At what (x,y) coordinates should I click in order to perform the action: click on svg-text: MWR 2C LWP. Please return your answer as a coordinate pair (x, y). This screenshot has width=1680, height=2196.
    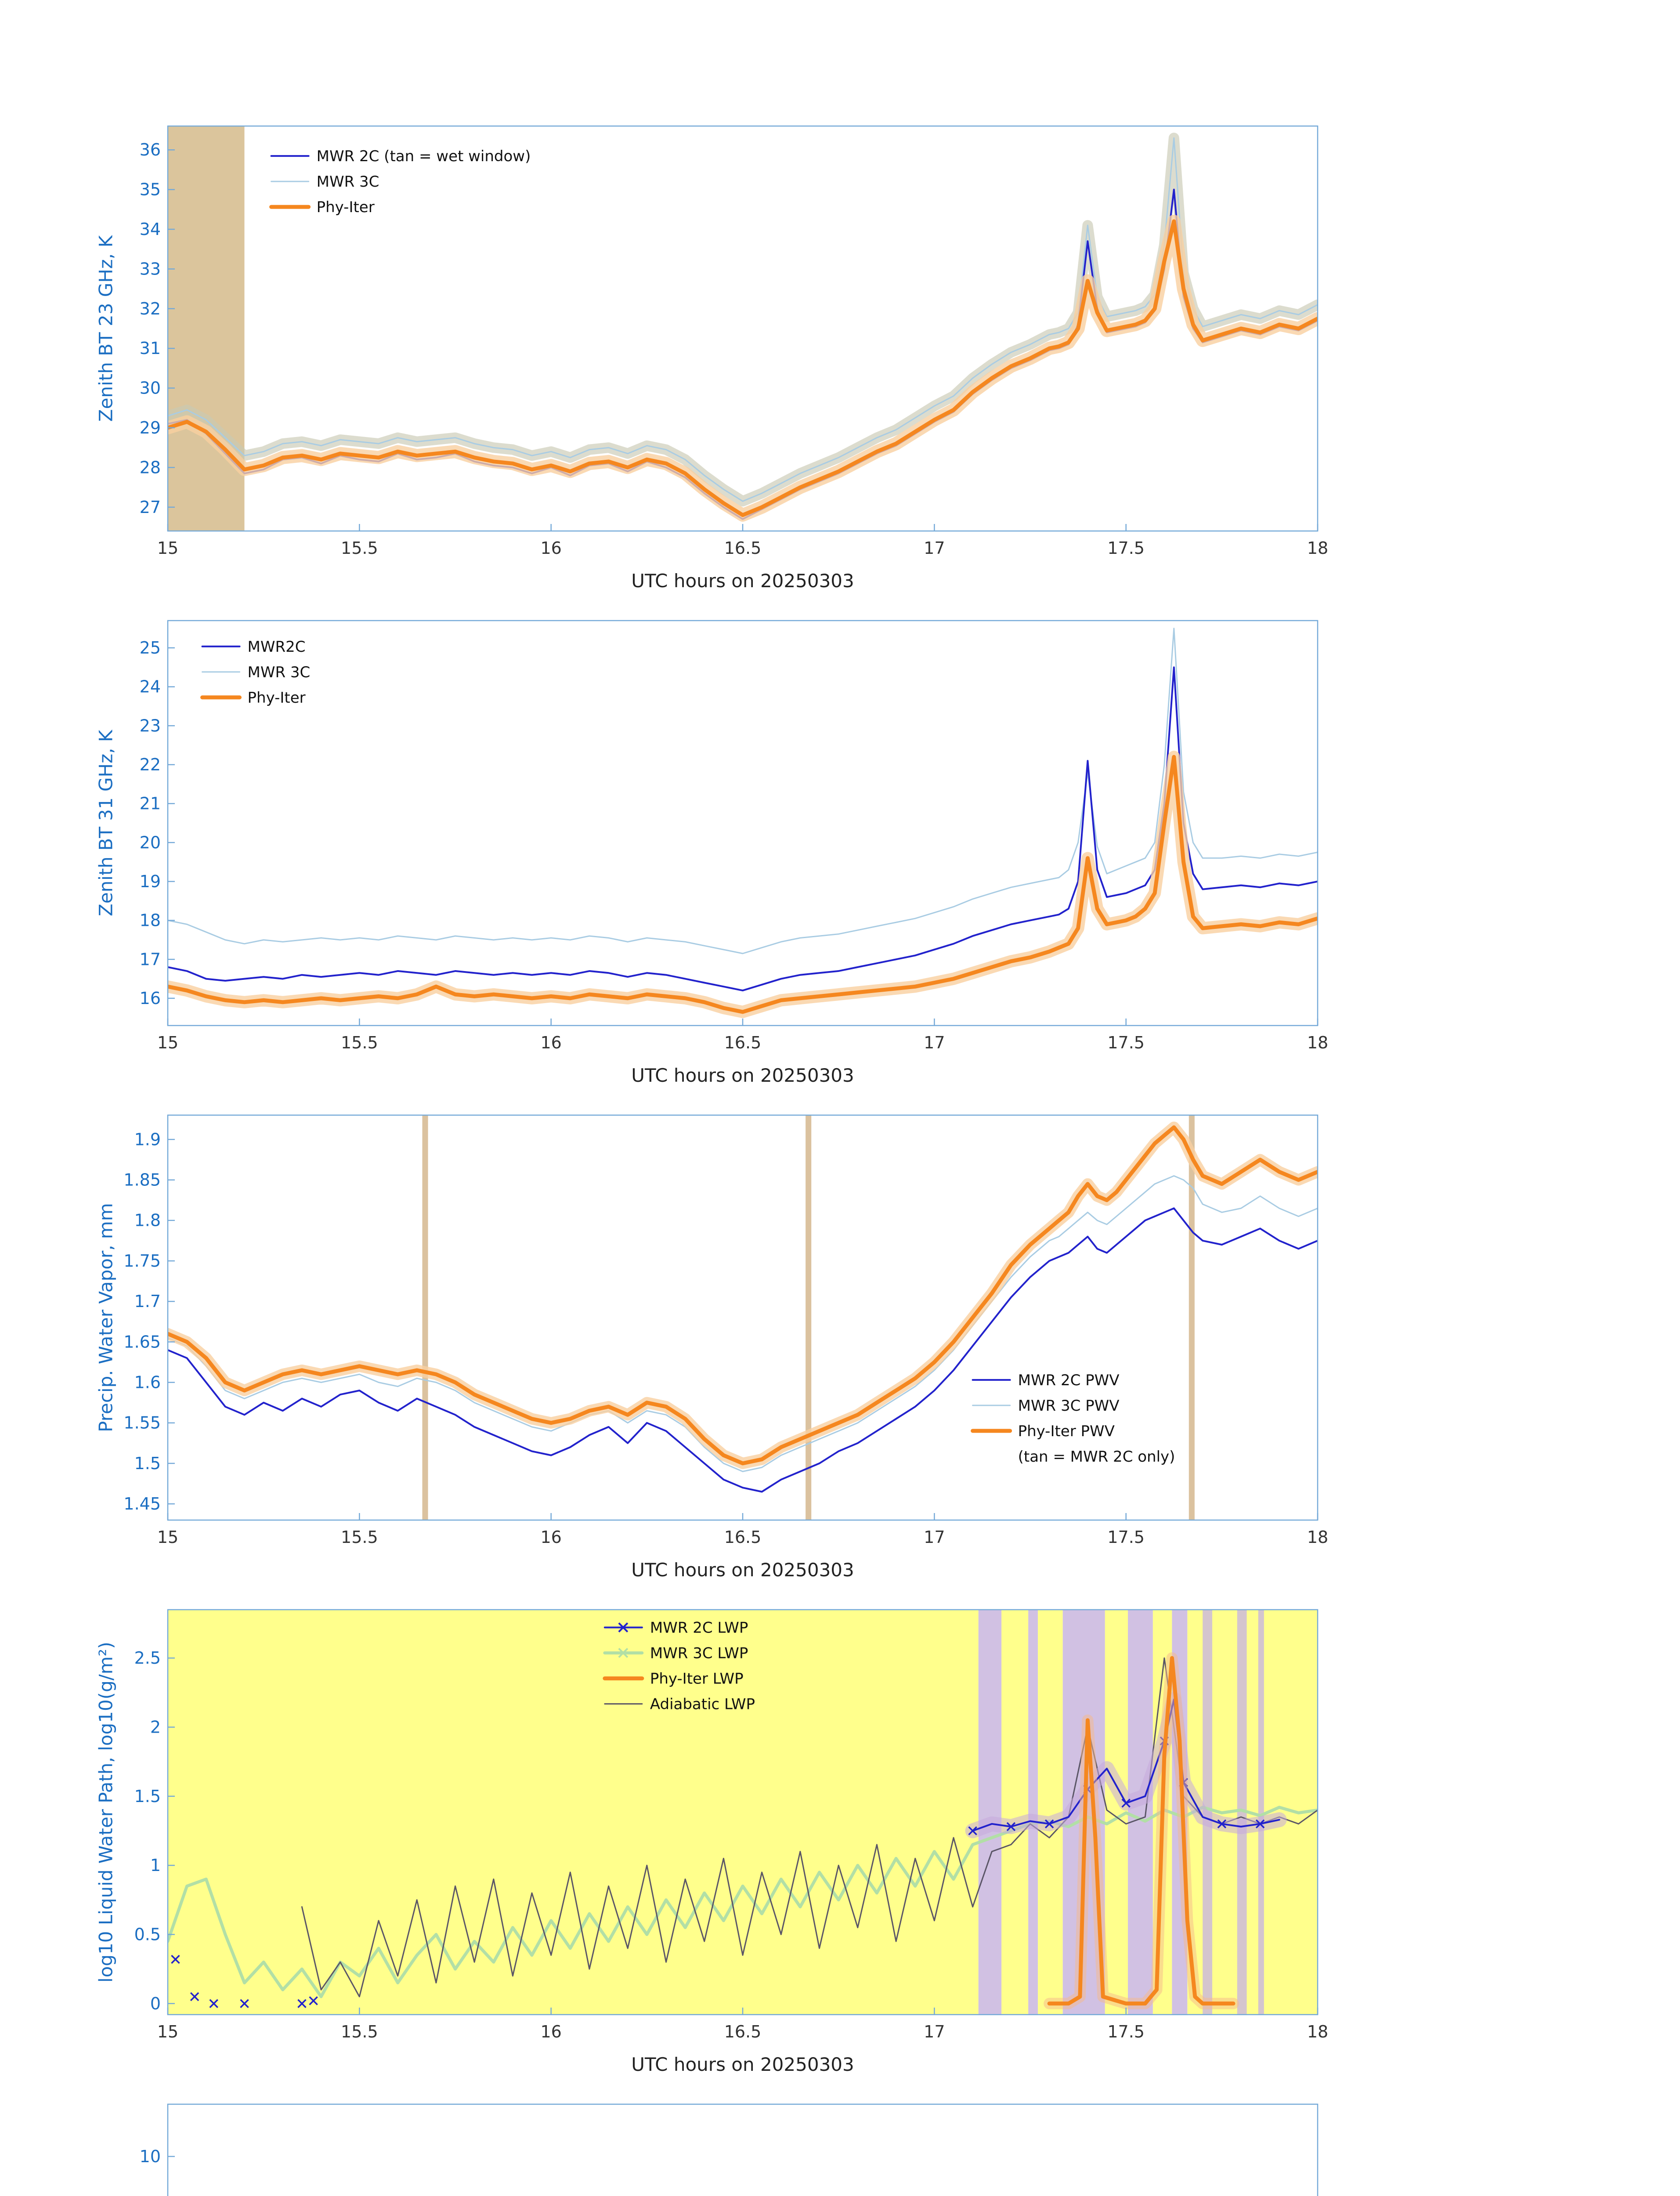
    Looking at the image, I should click on (699, 1627).